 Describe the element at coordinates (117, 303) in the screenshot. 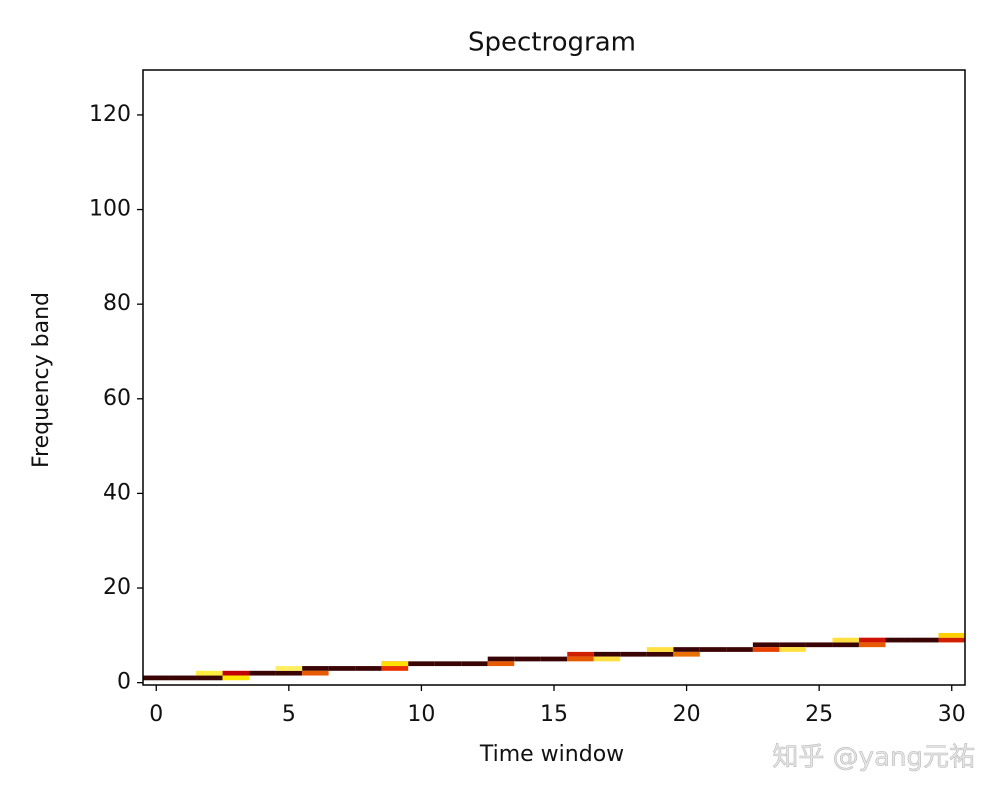

I see `y-tick-label: 80` at that location.